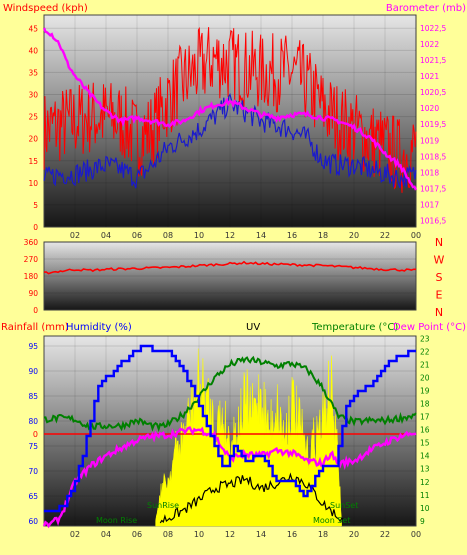  What do you see at coordinates (33, 95) in the screenshot?
I see `windspeed-tick-label: 30` at bounding box center [33, 95].